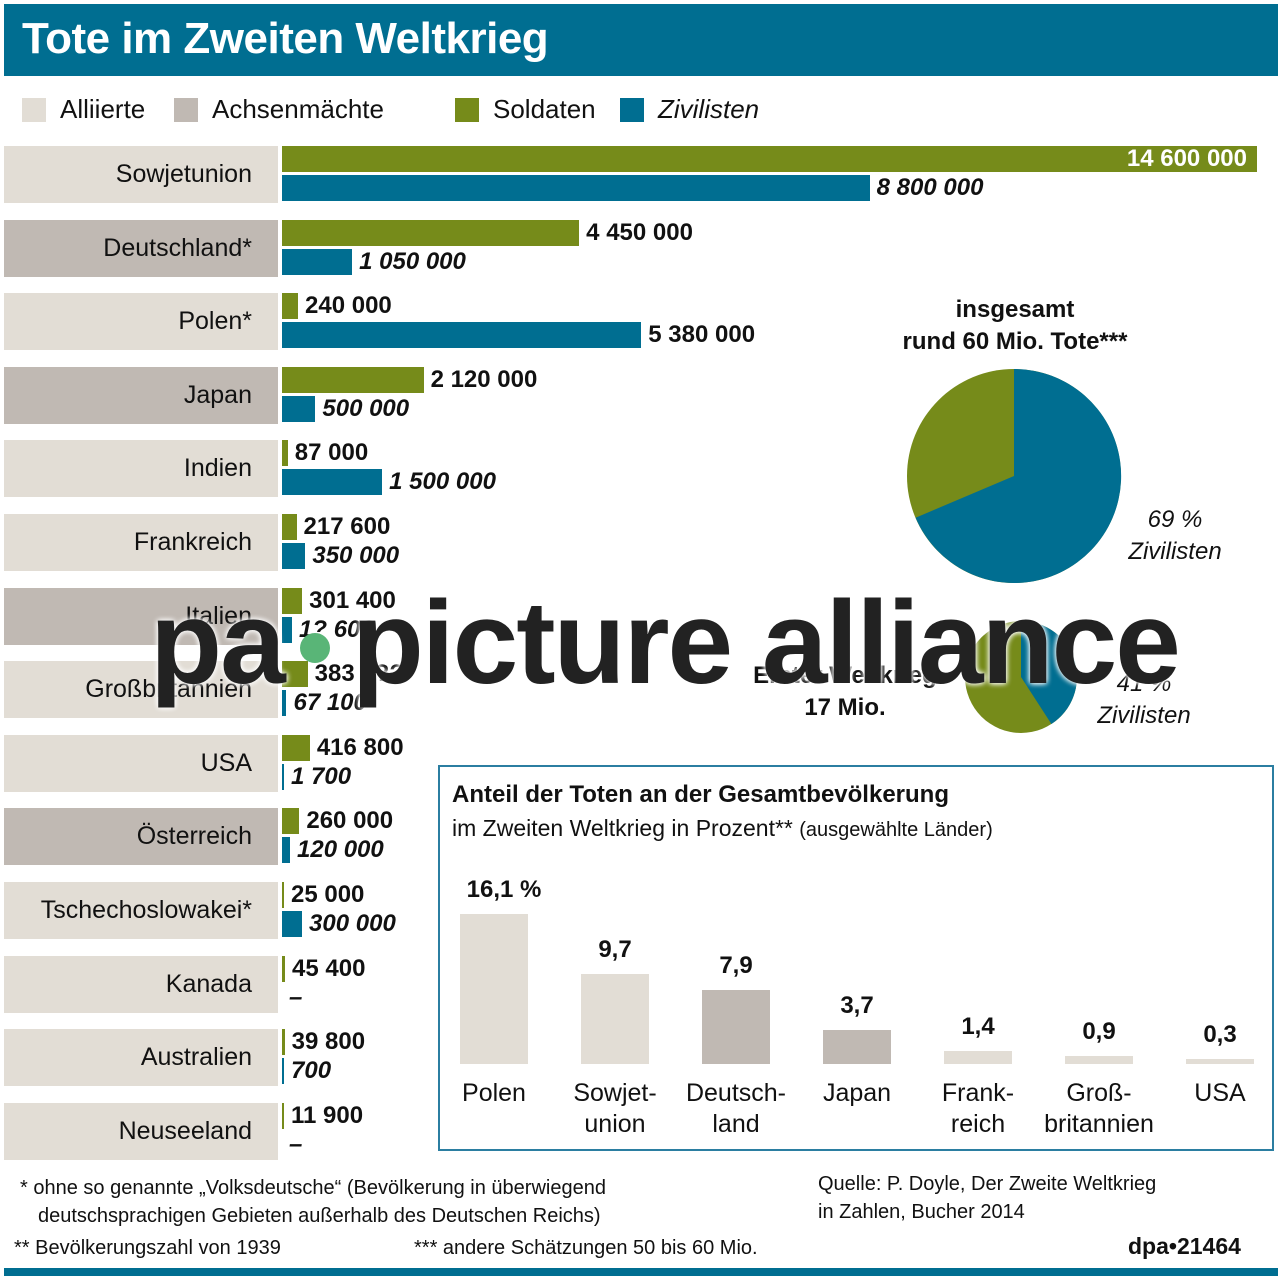 This screenshot has height=1280, width=1280. Describe the element at coordinates (525, 109) in the screenshot. I see `legend-soldaten: Soldaten` at that location.